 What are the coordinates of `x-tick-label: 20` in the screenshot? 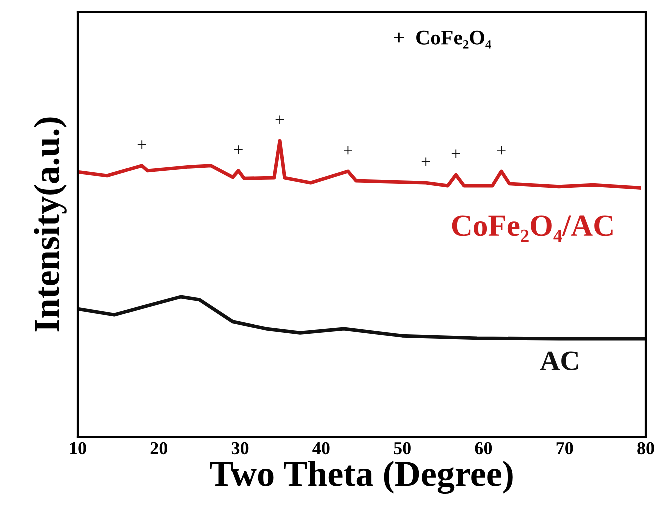 It's located at (159, 448).